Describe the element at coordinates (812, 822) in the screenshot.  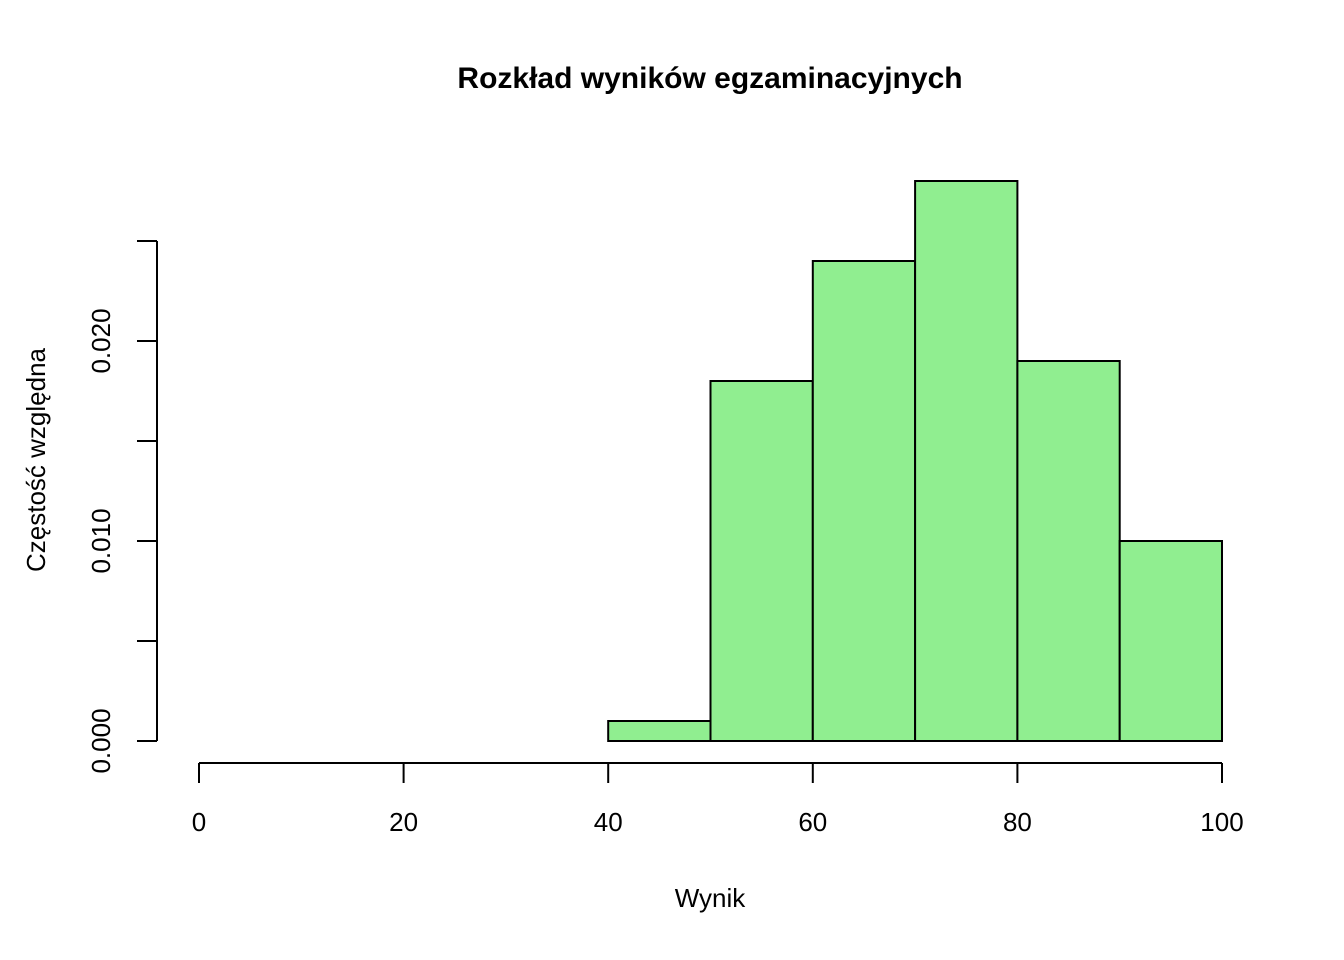
I see `x-tick-label: 60` at that location.